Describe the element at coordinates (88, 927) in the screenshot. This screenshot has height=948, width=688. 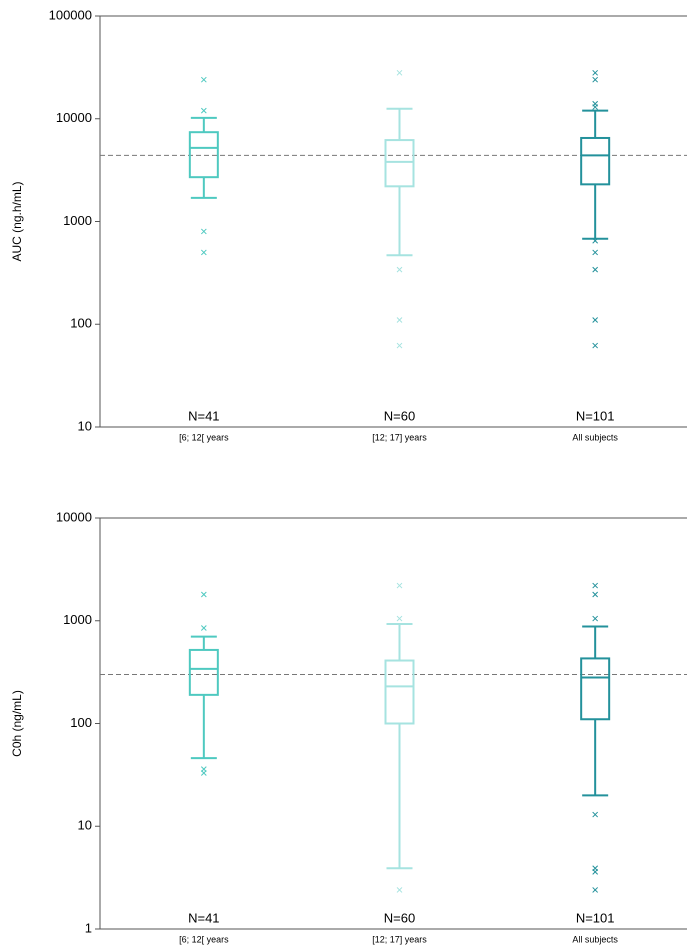
I see `y-tick-label: 1` at that location.